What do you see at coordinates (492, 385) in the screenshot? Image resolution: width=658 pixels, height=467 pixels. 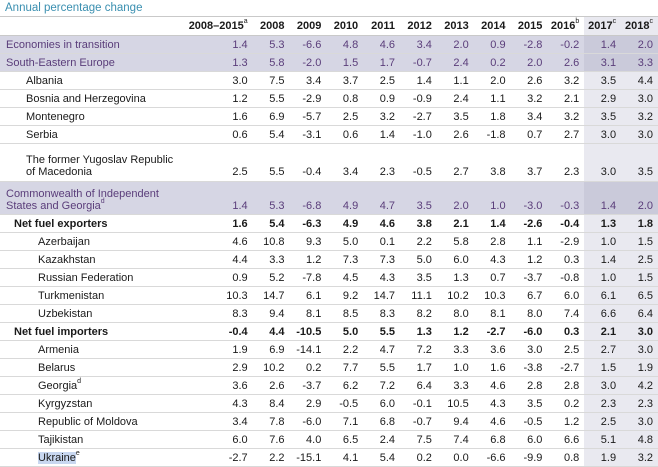 I see `value-cell: 4.6` at bounding box center [492, 385].